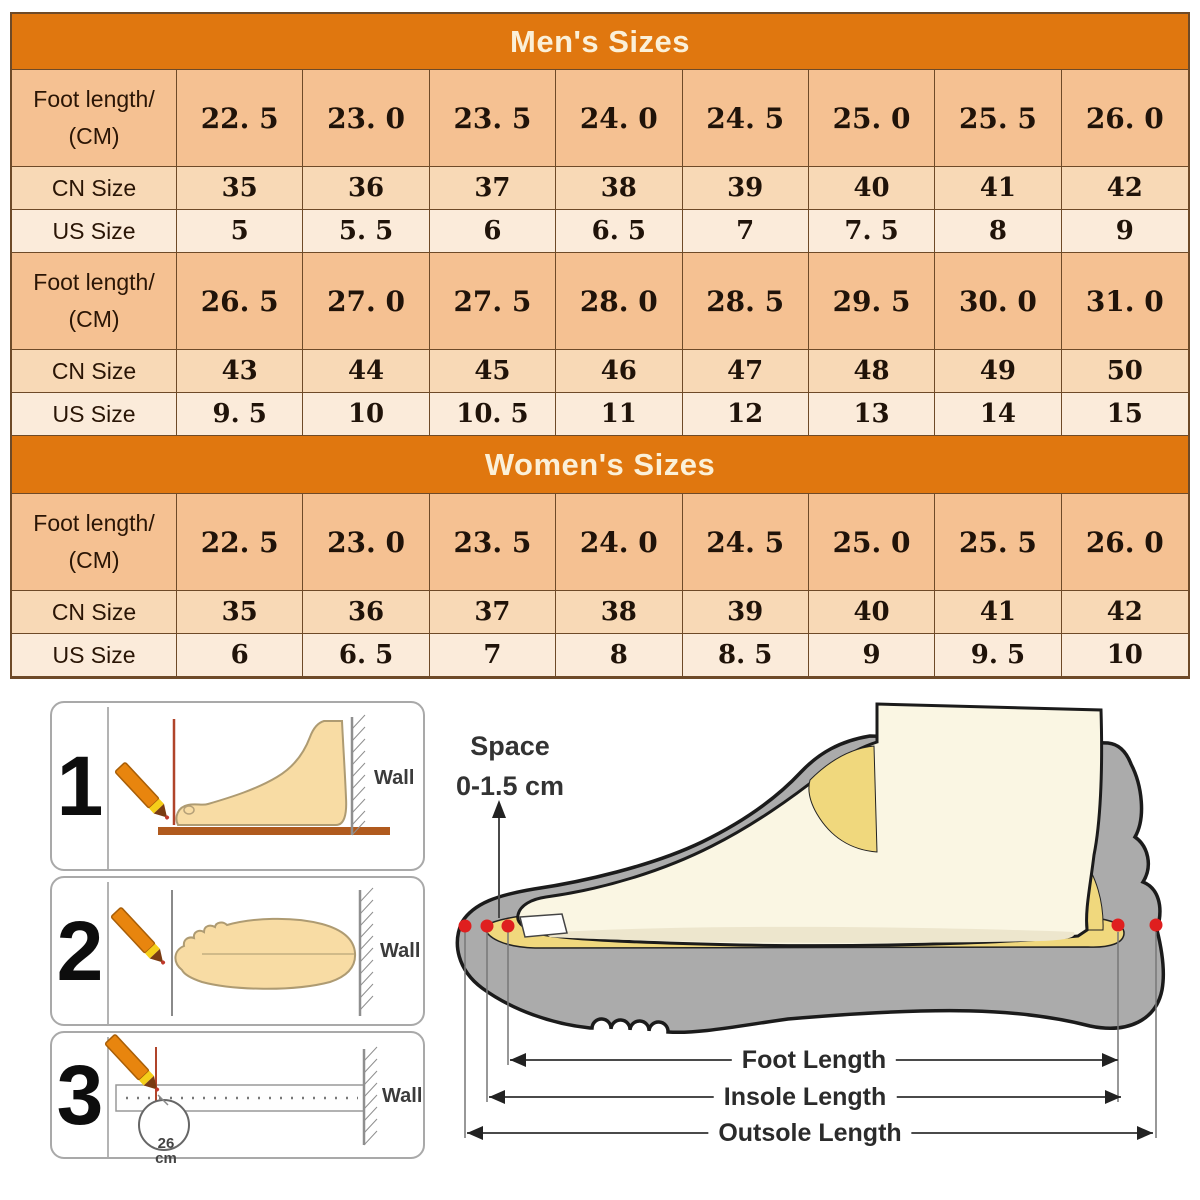 The width and height of the screenshot is (1200, 1200). What do you see at coordinates (1124, 231) in the screenshot?
I see `size-cell: 9` at bounding box center [1124, 231].